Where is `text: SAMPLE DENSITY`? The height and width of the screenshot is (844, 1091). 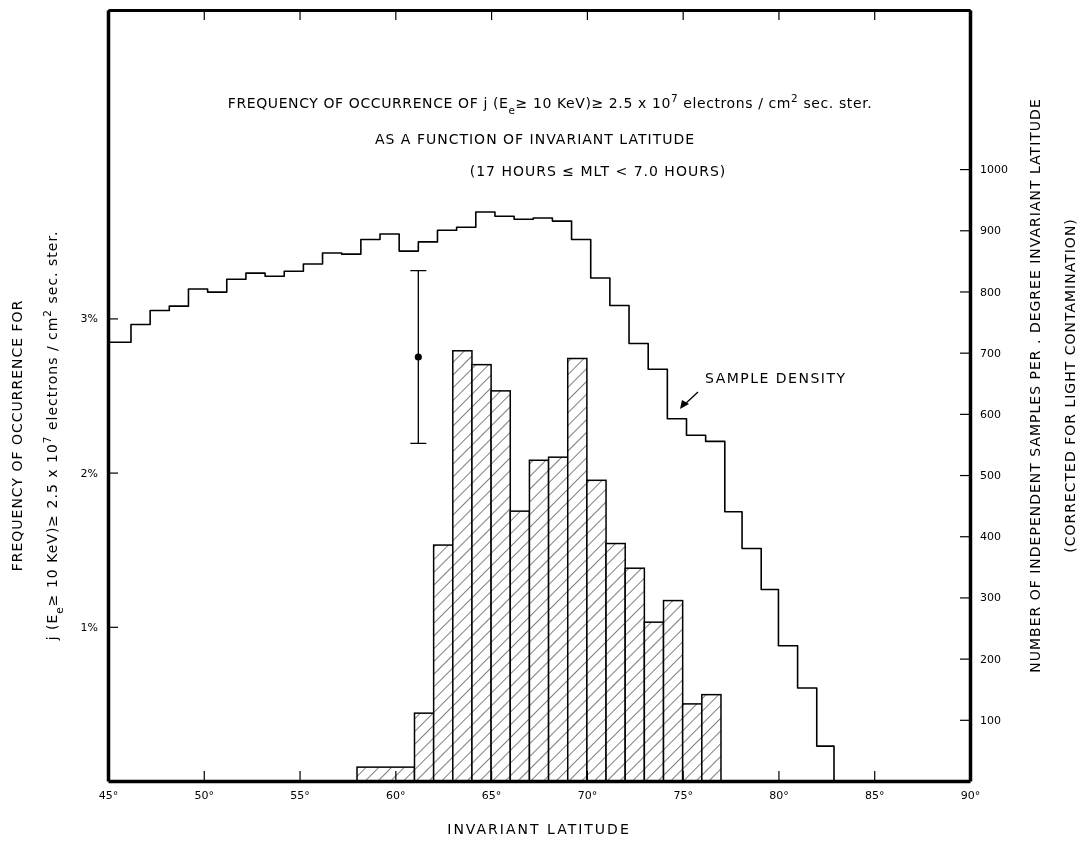
text: SAMPLE DENSITY is located at coordinates (776, 378).